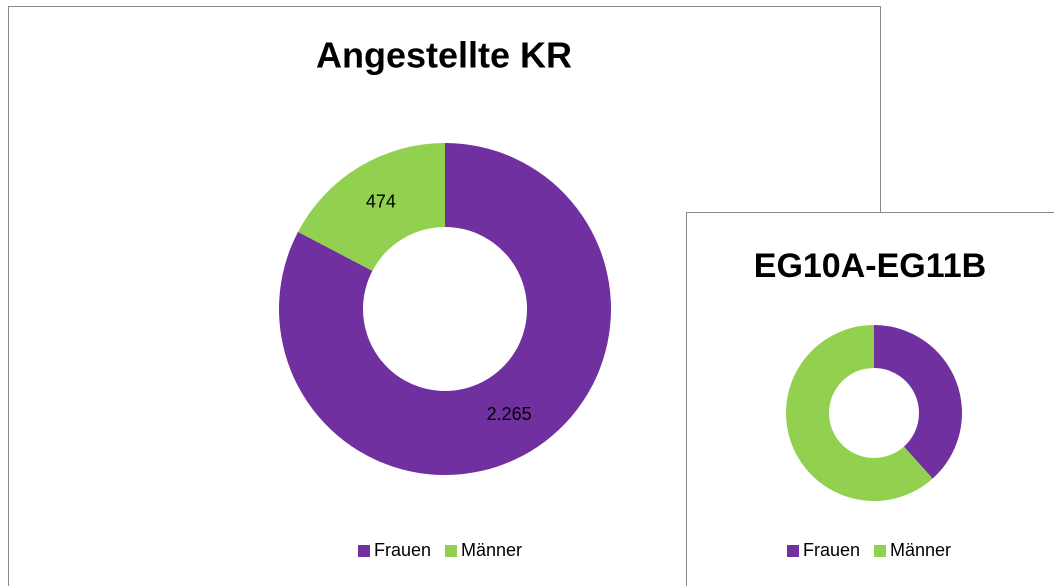 The image size is (1054, 586). I want to click on data-label: 2.265, so click(509, 414).